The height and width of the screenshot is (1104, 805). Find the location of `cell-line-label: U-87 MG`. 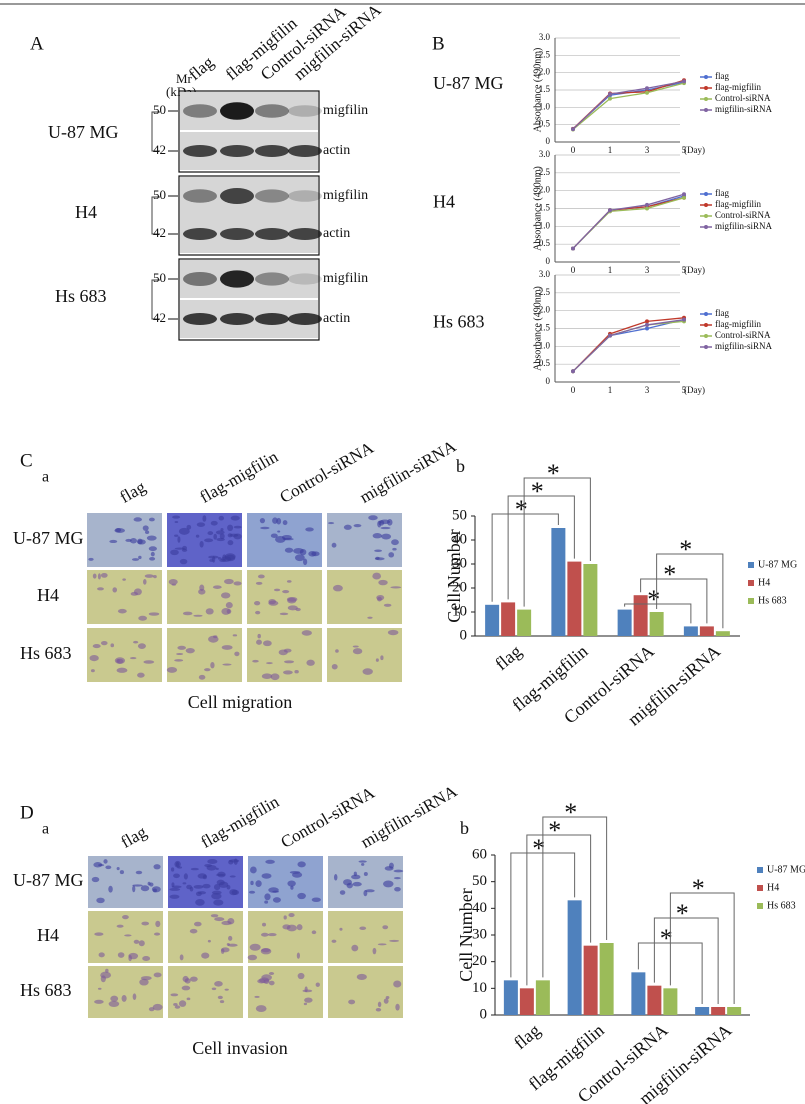

cell-line-label: U-87 MG is located at coordinates (48, 880).